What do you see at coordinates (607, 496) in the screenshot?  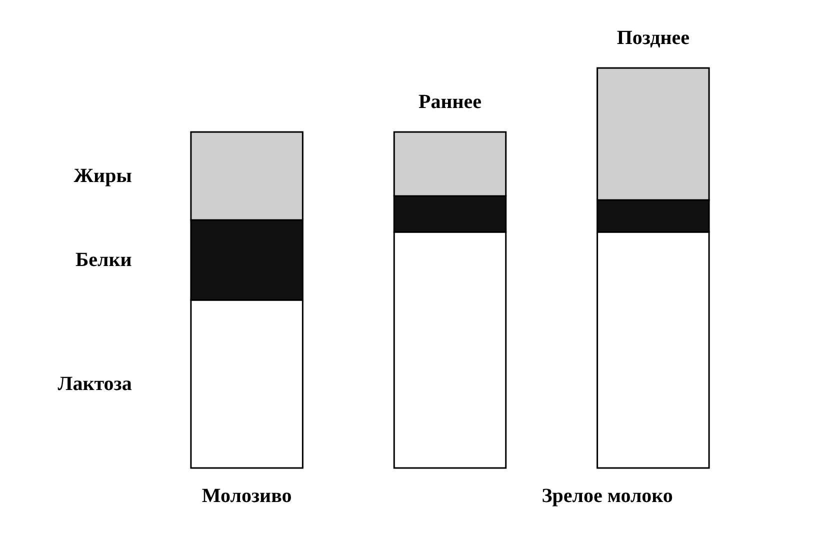 I see `text: Зрелое молоко` at bounding box center [607, 496].